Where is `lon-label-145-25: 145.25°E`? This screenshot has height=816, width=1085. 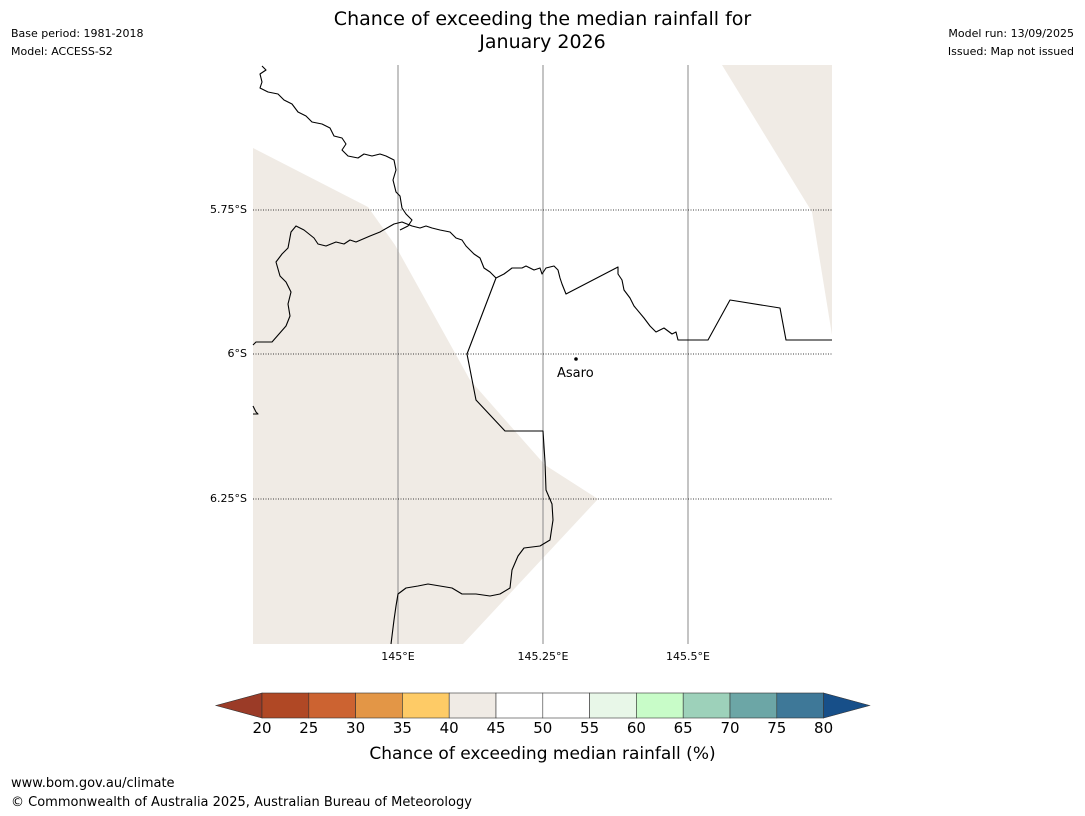
lon-label-145-25: 145.25°E is located at coordinates (543, 656).